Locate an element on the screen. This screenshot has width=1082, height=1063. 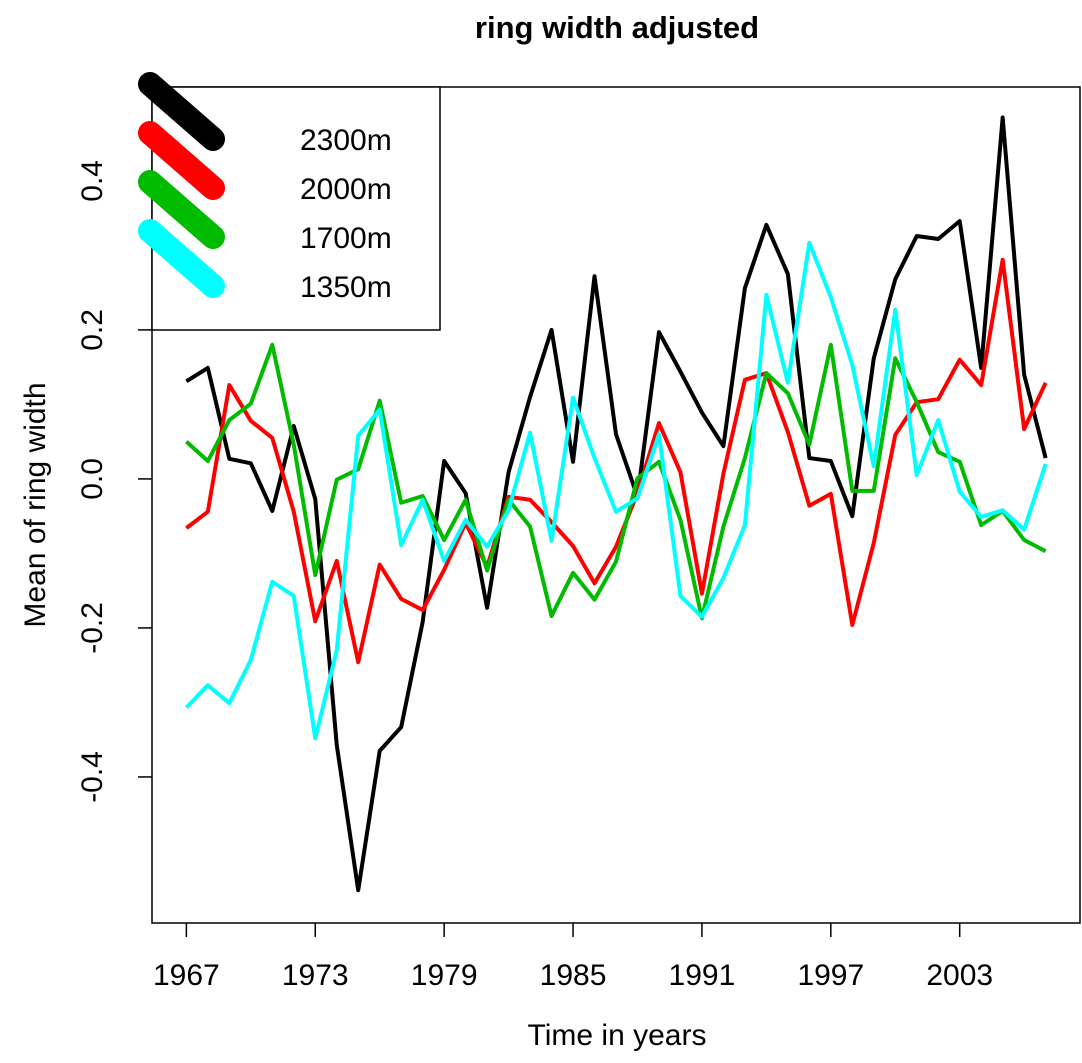
y-tick-label: 0.0 is located at coordinates (92, 479).